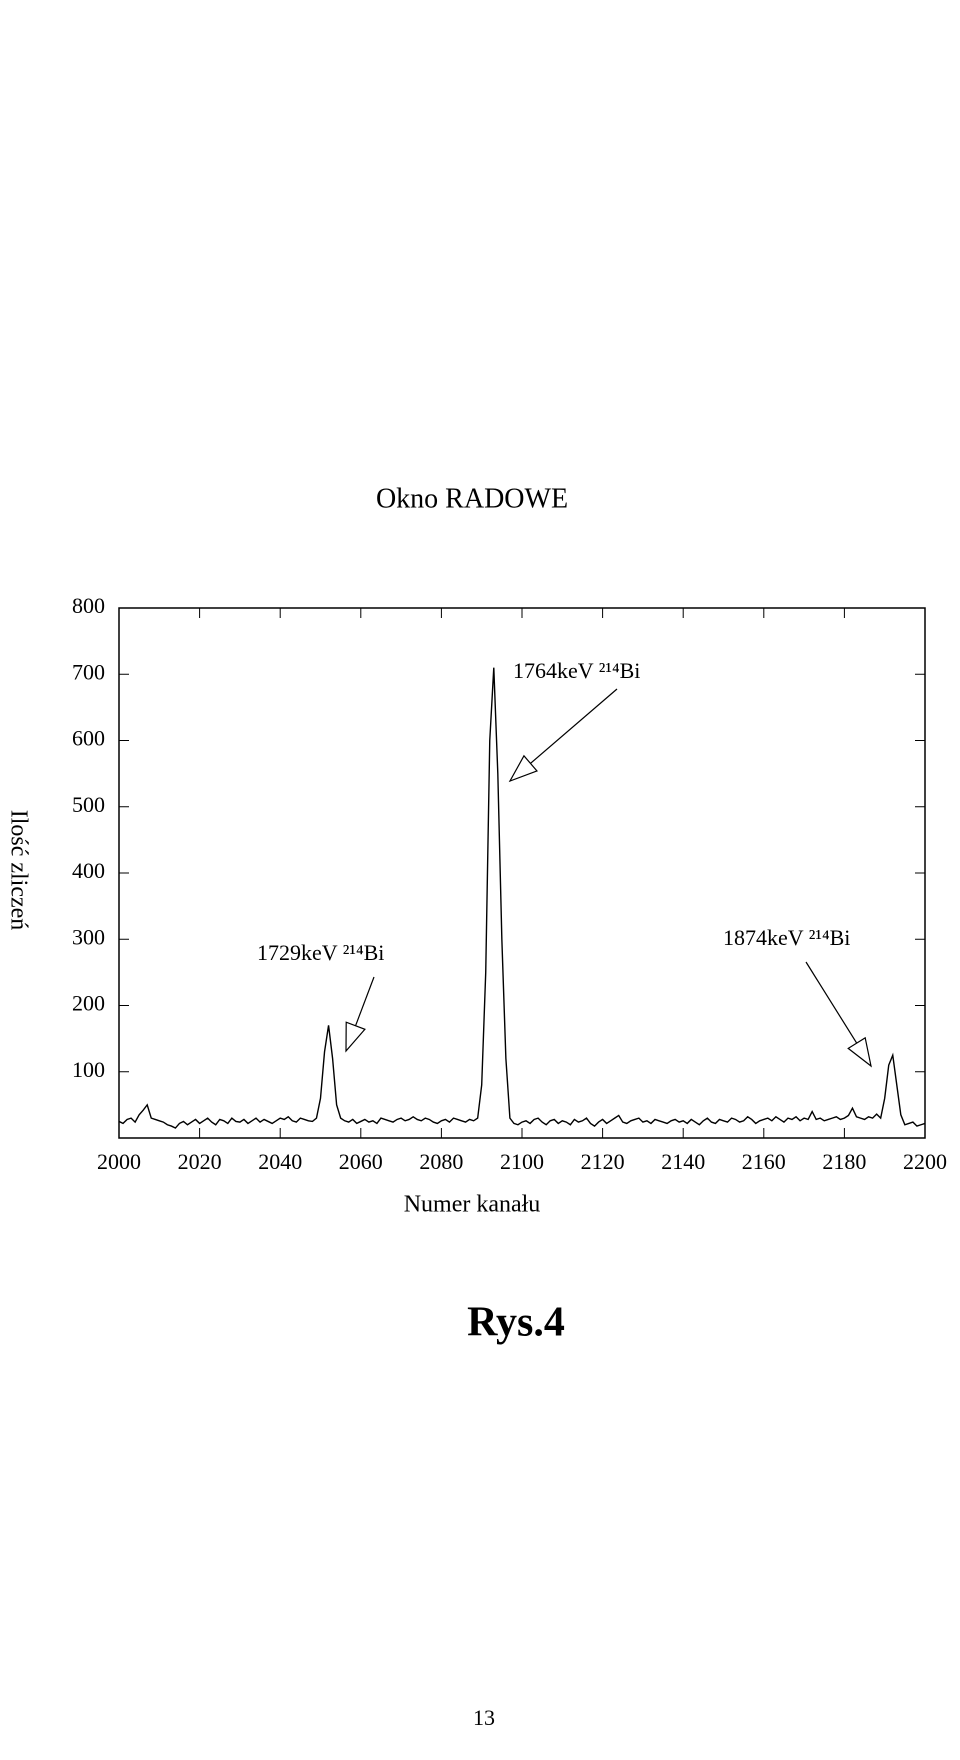  I want to click on annotation: 1764keV ²¹⁴Bi, so click(576, 670).